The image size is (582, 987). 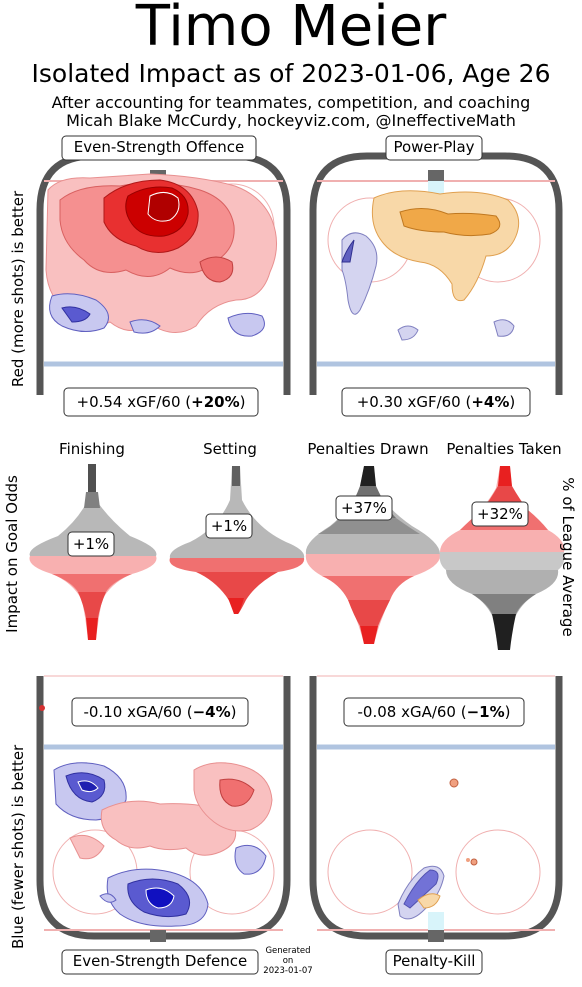 I want to click on panel-title-es-defence: Even-Strength Defence, so click(x=160, y=961).